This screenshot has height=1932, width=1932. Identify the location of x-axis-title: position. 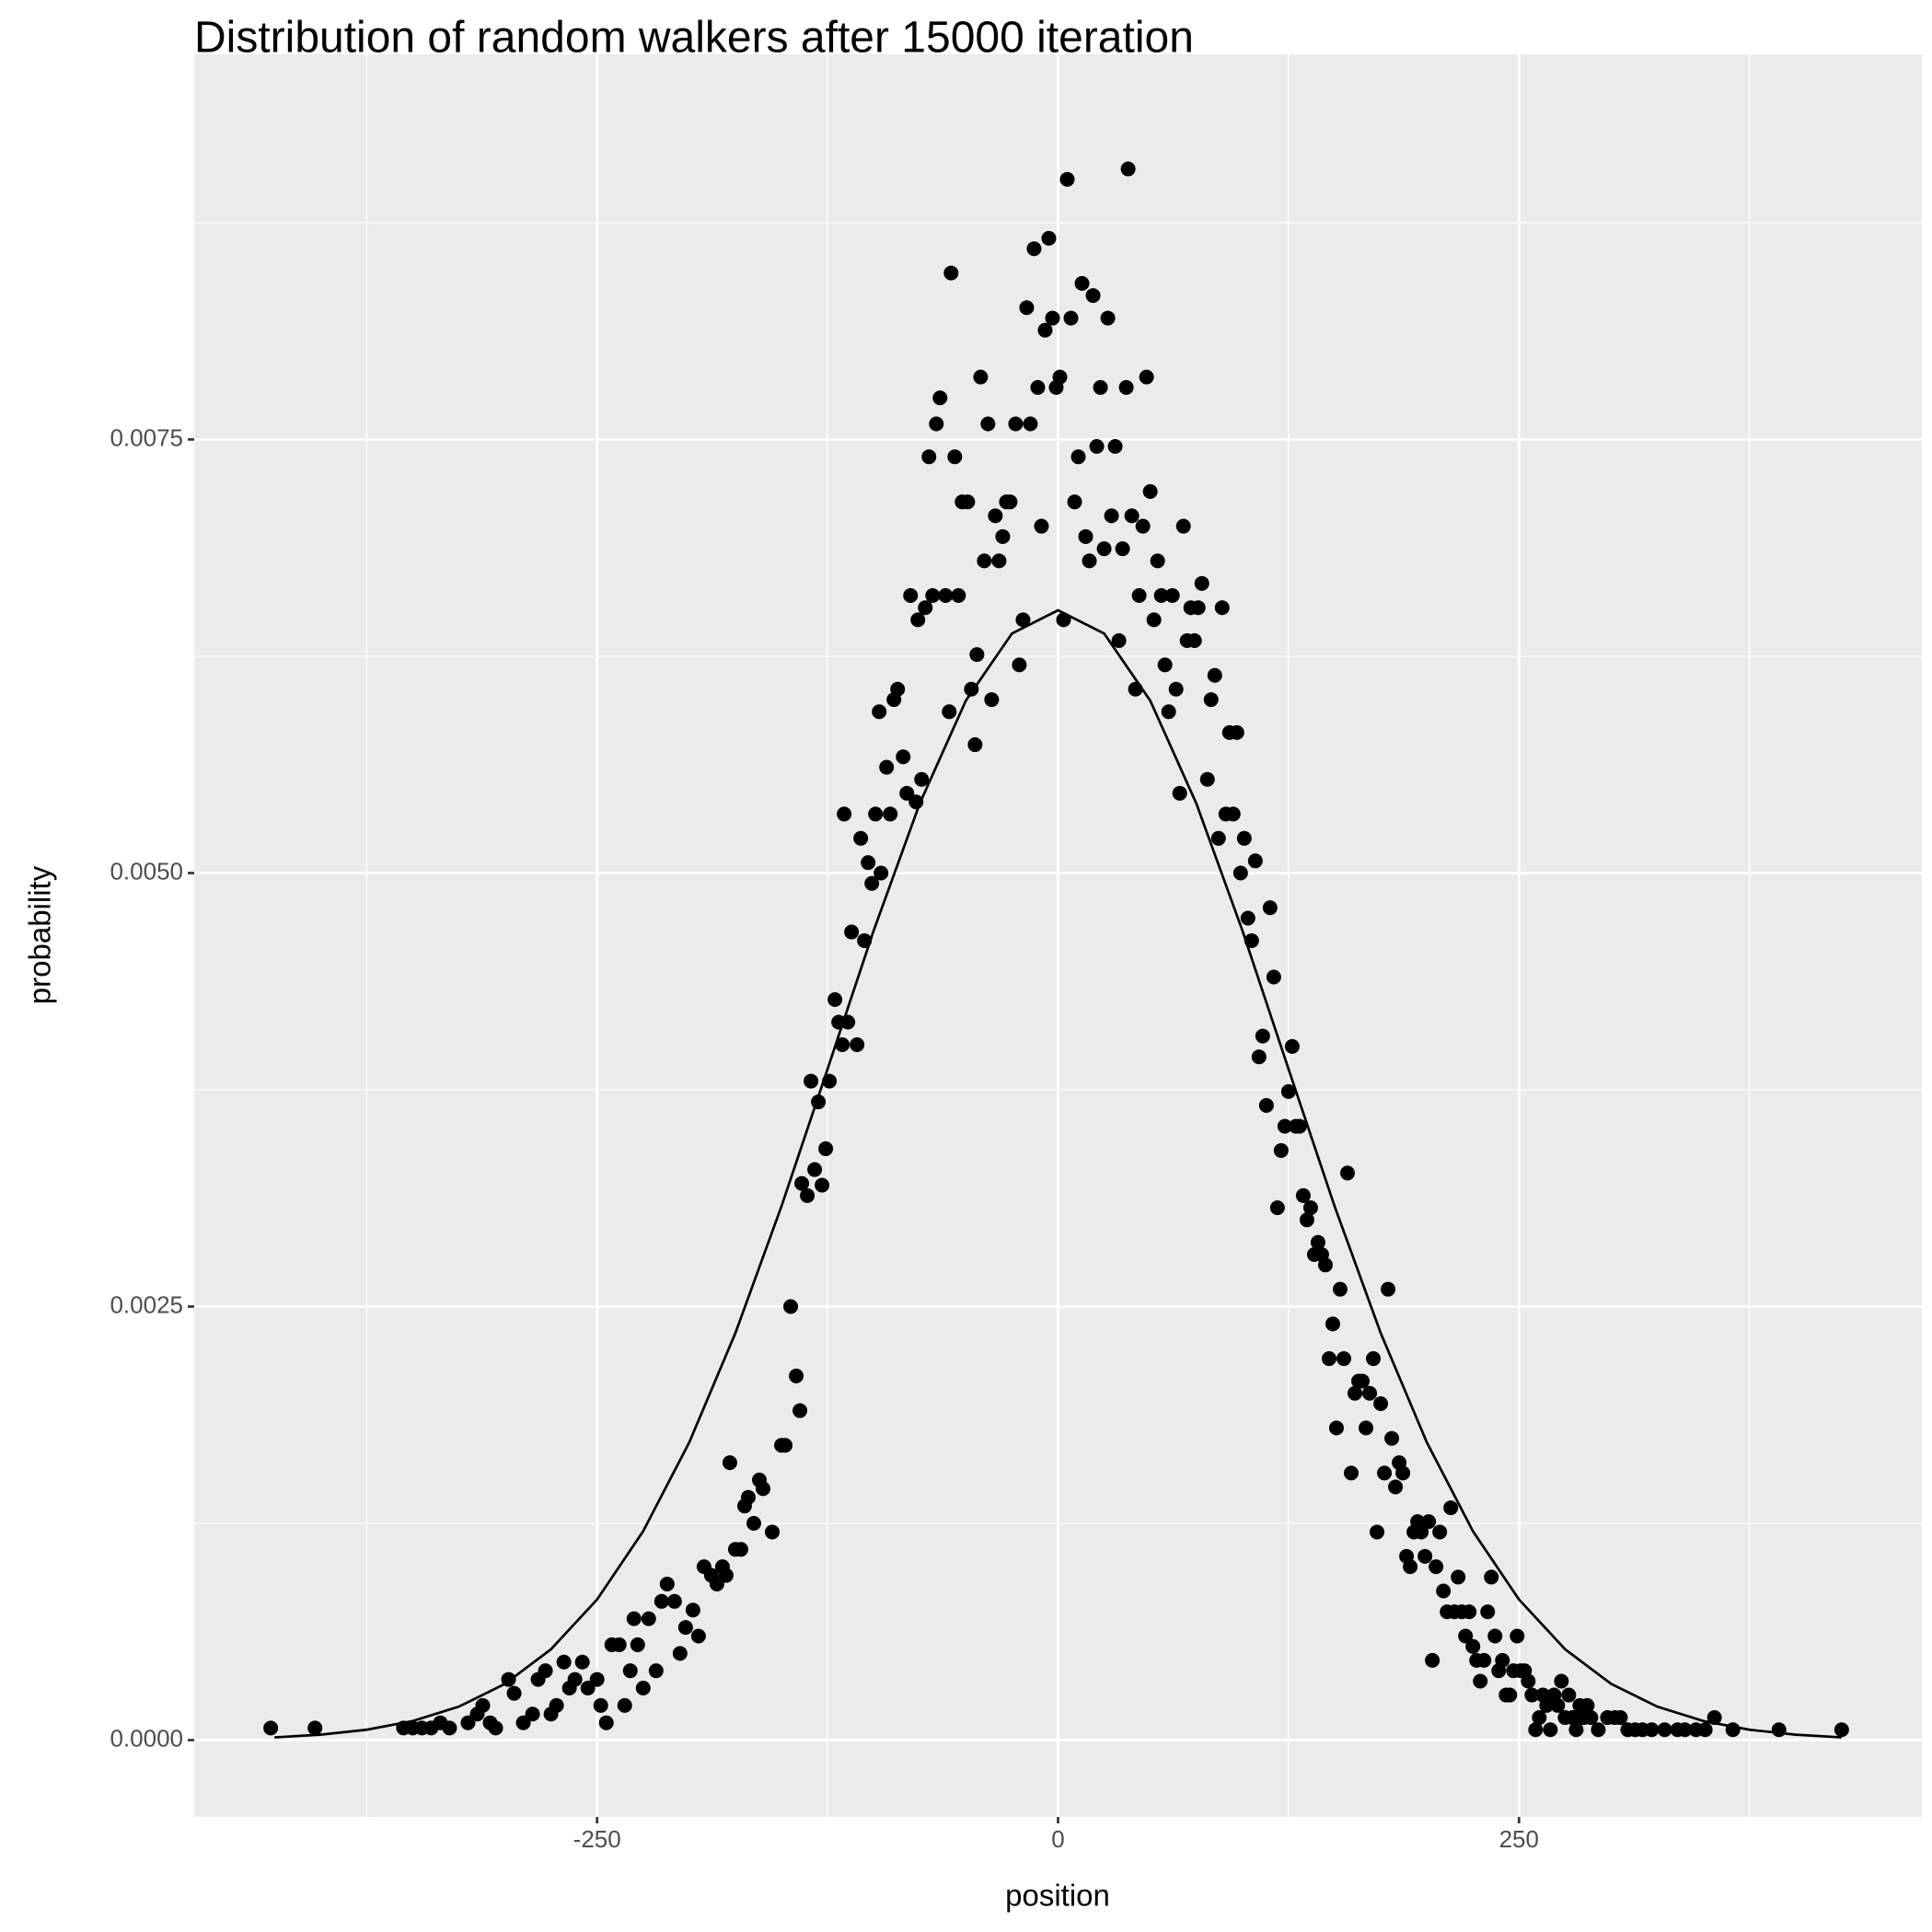
(1058, 1896).